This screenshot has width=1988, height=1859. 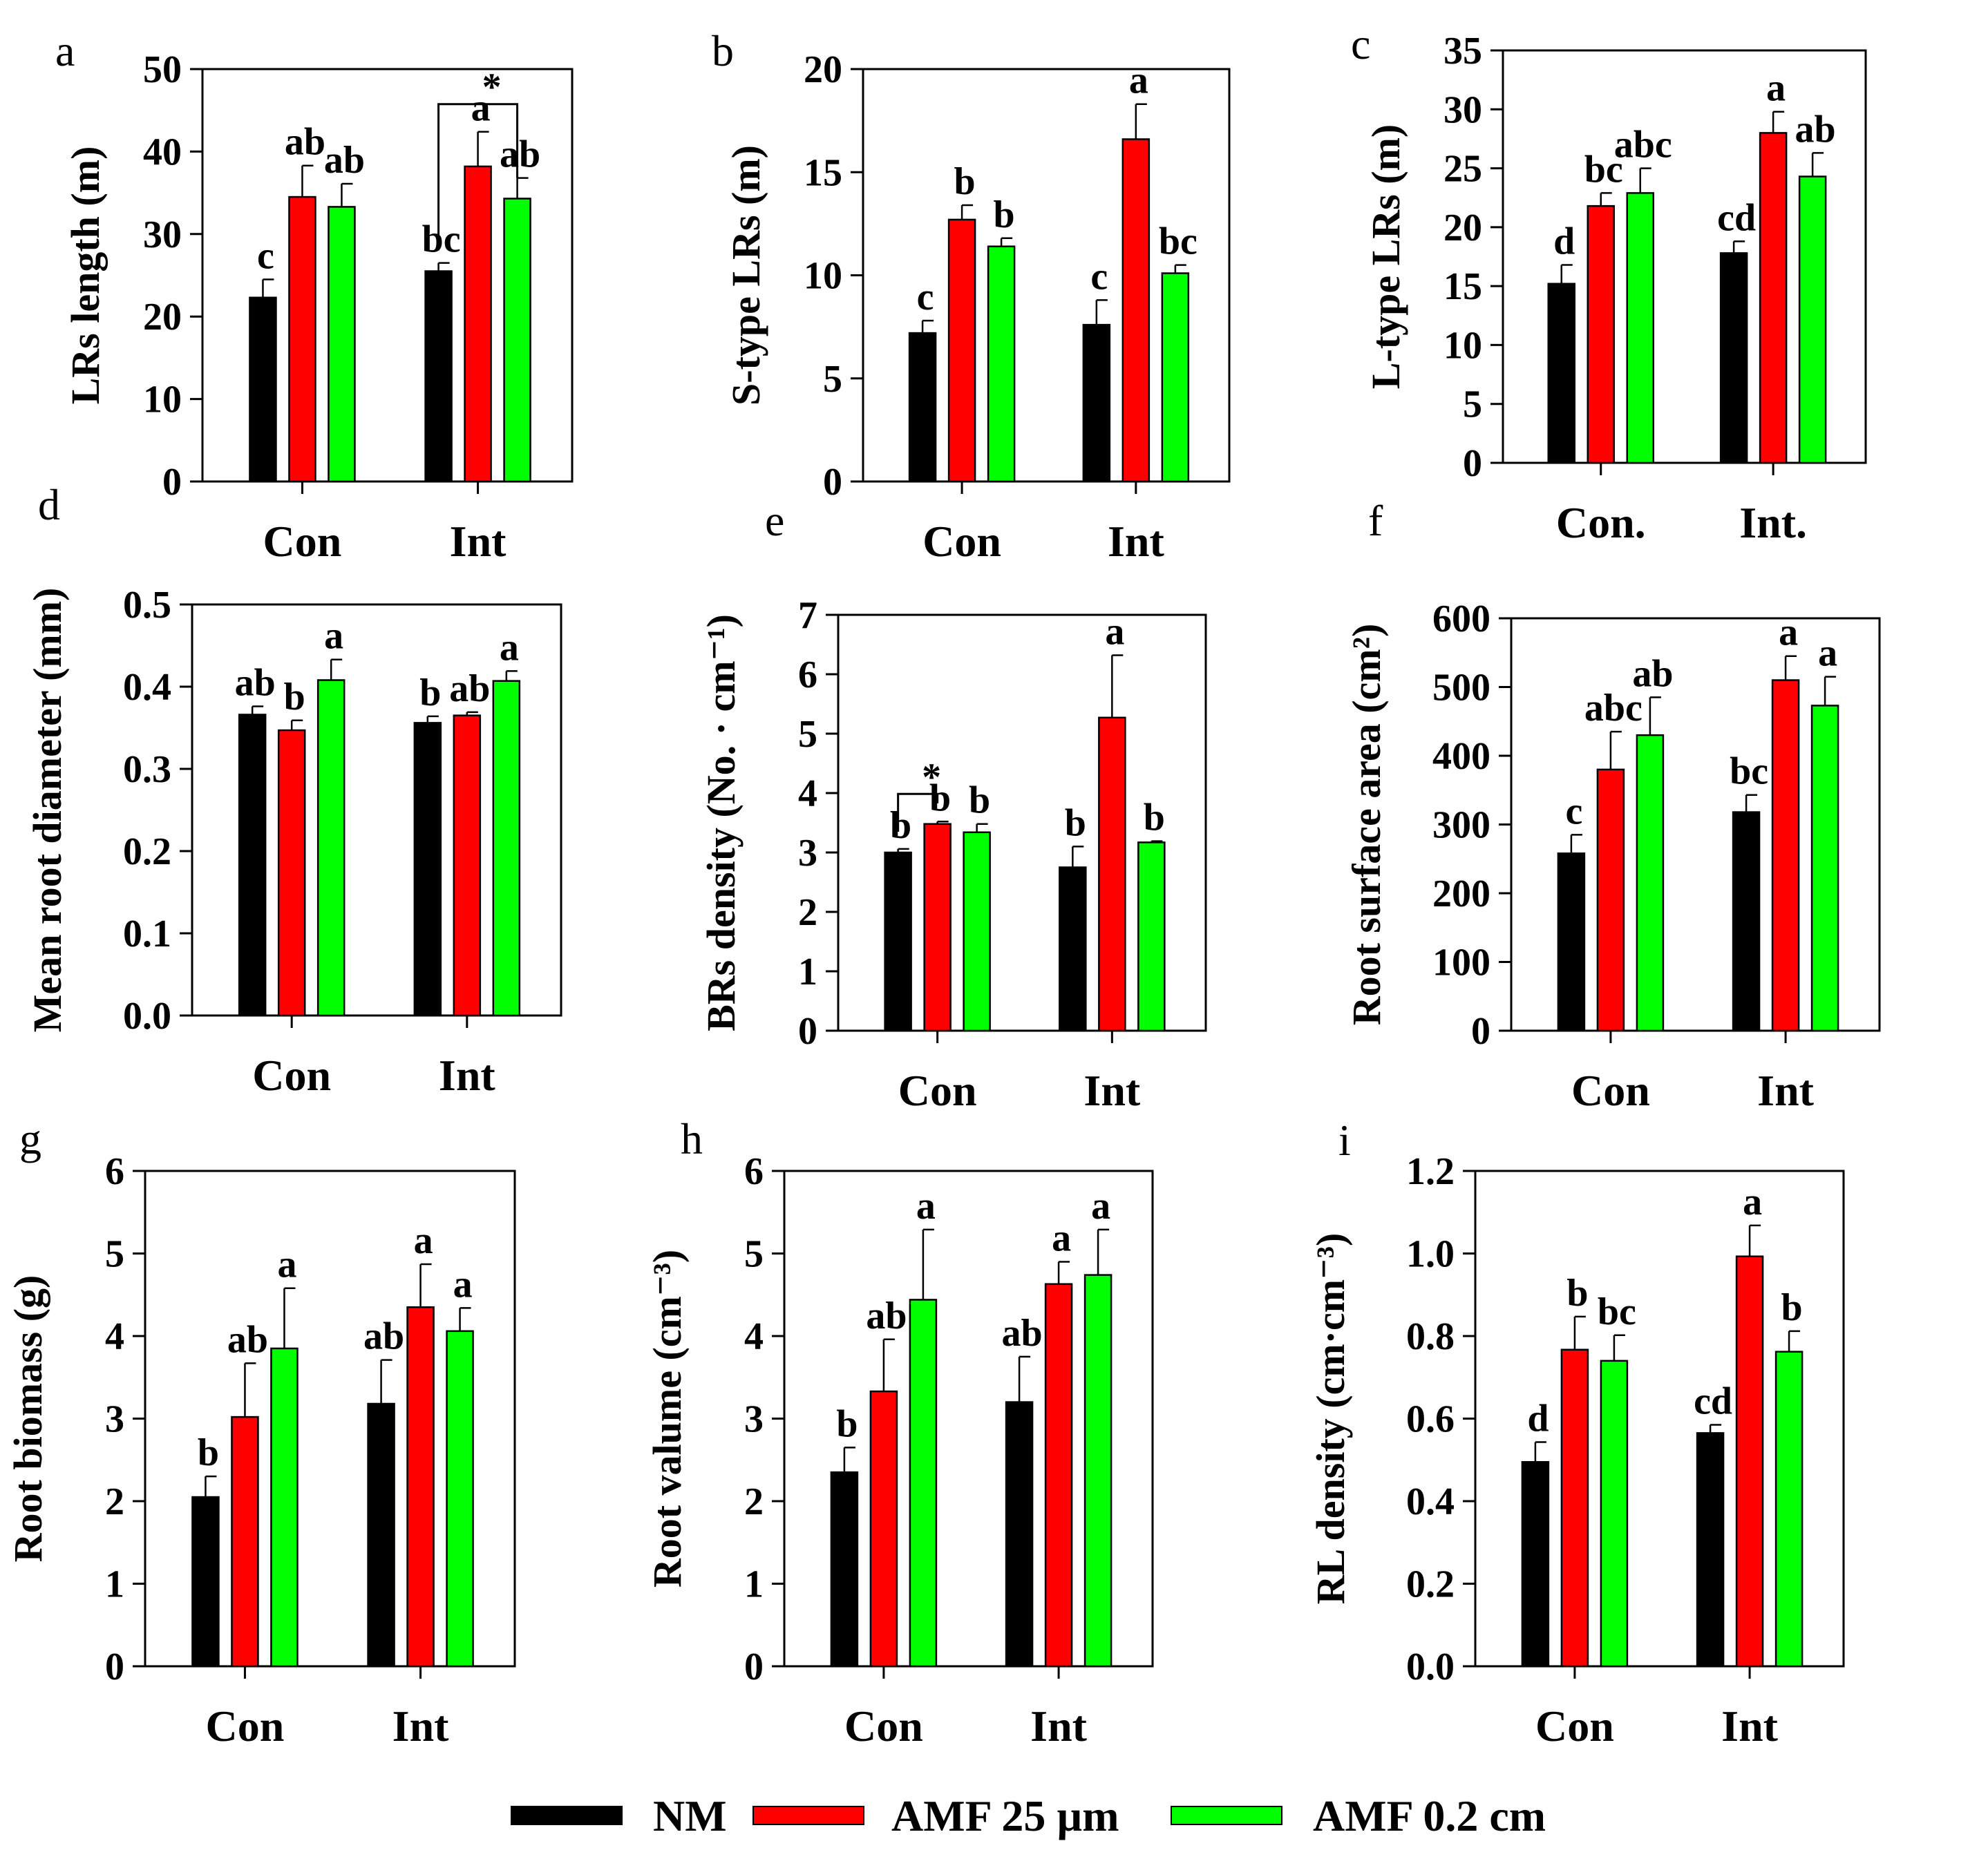 What do you see at coordinates (162, 69) in the screenshot?
I see `y-tick-label: 50` at bounding box center [162, 69].